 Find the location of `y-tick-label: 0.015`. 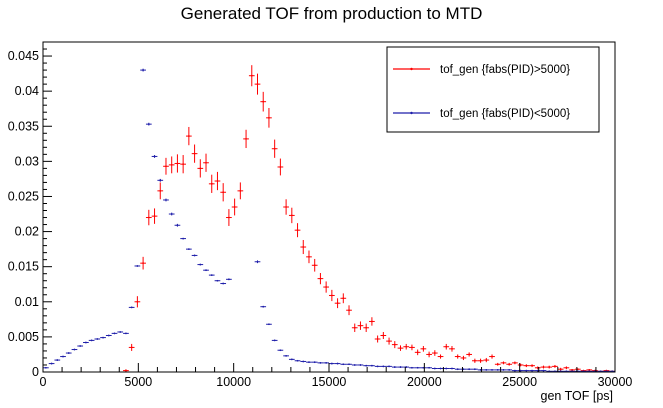

y-tick-label: 0.015 is located at coordinates (23, 267).